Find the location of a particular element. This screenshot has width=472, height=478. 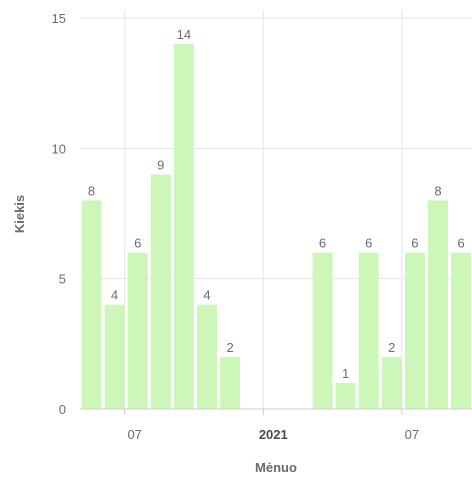

x-tick-label: 2021 is located at coordinates (273, 434).